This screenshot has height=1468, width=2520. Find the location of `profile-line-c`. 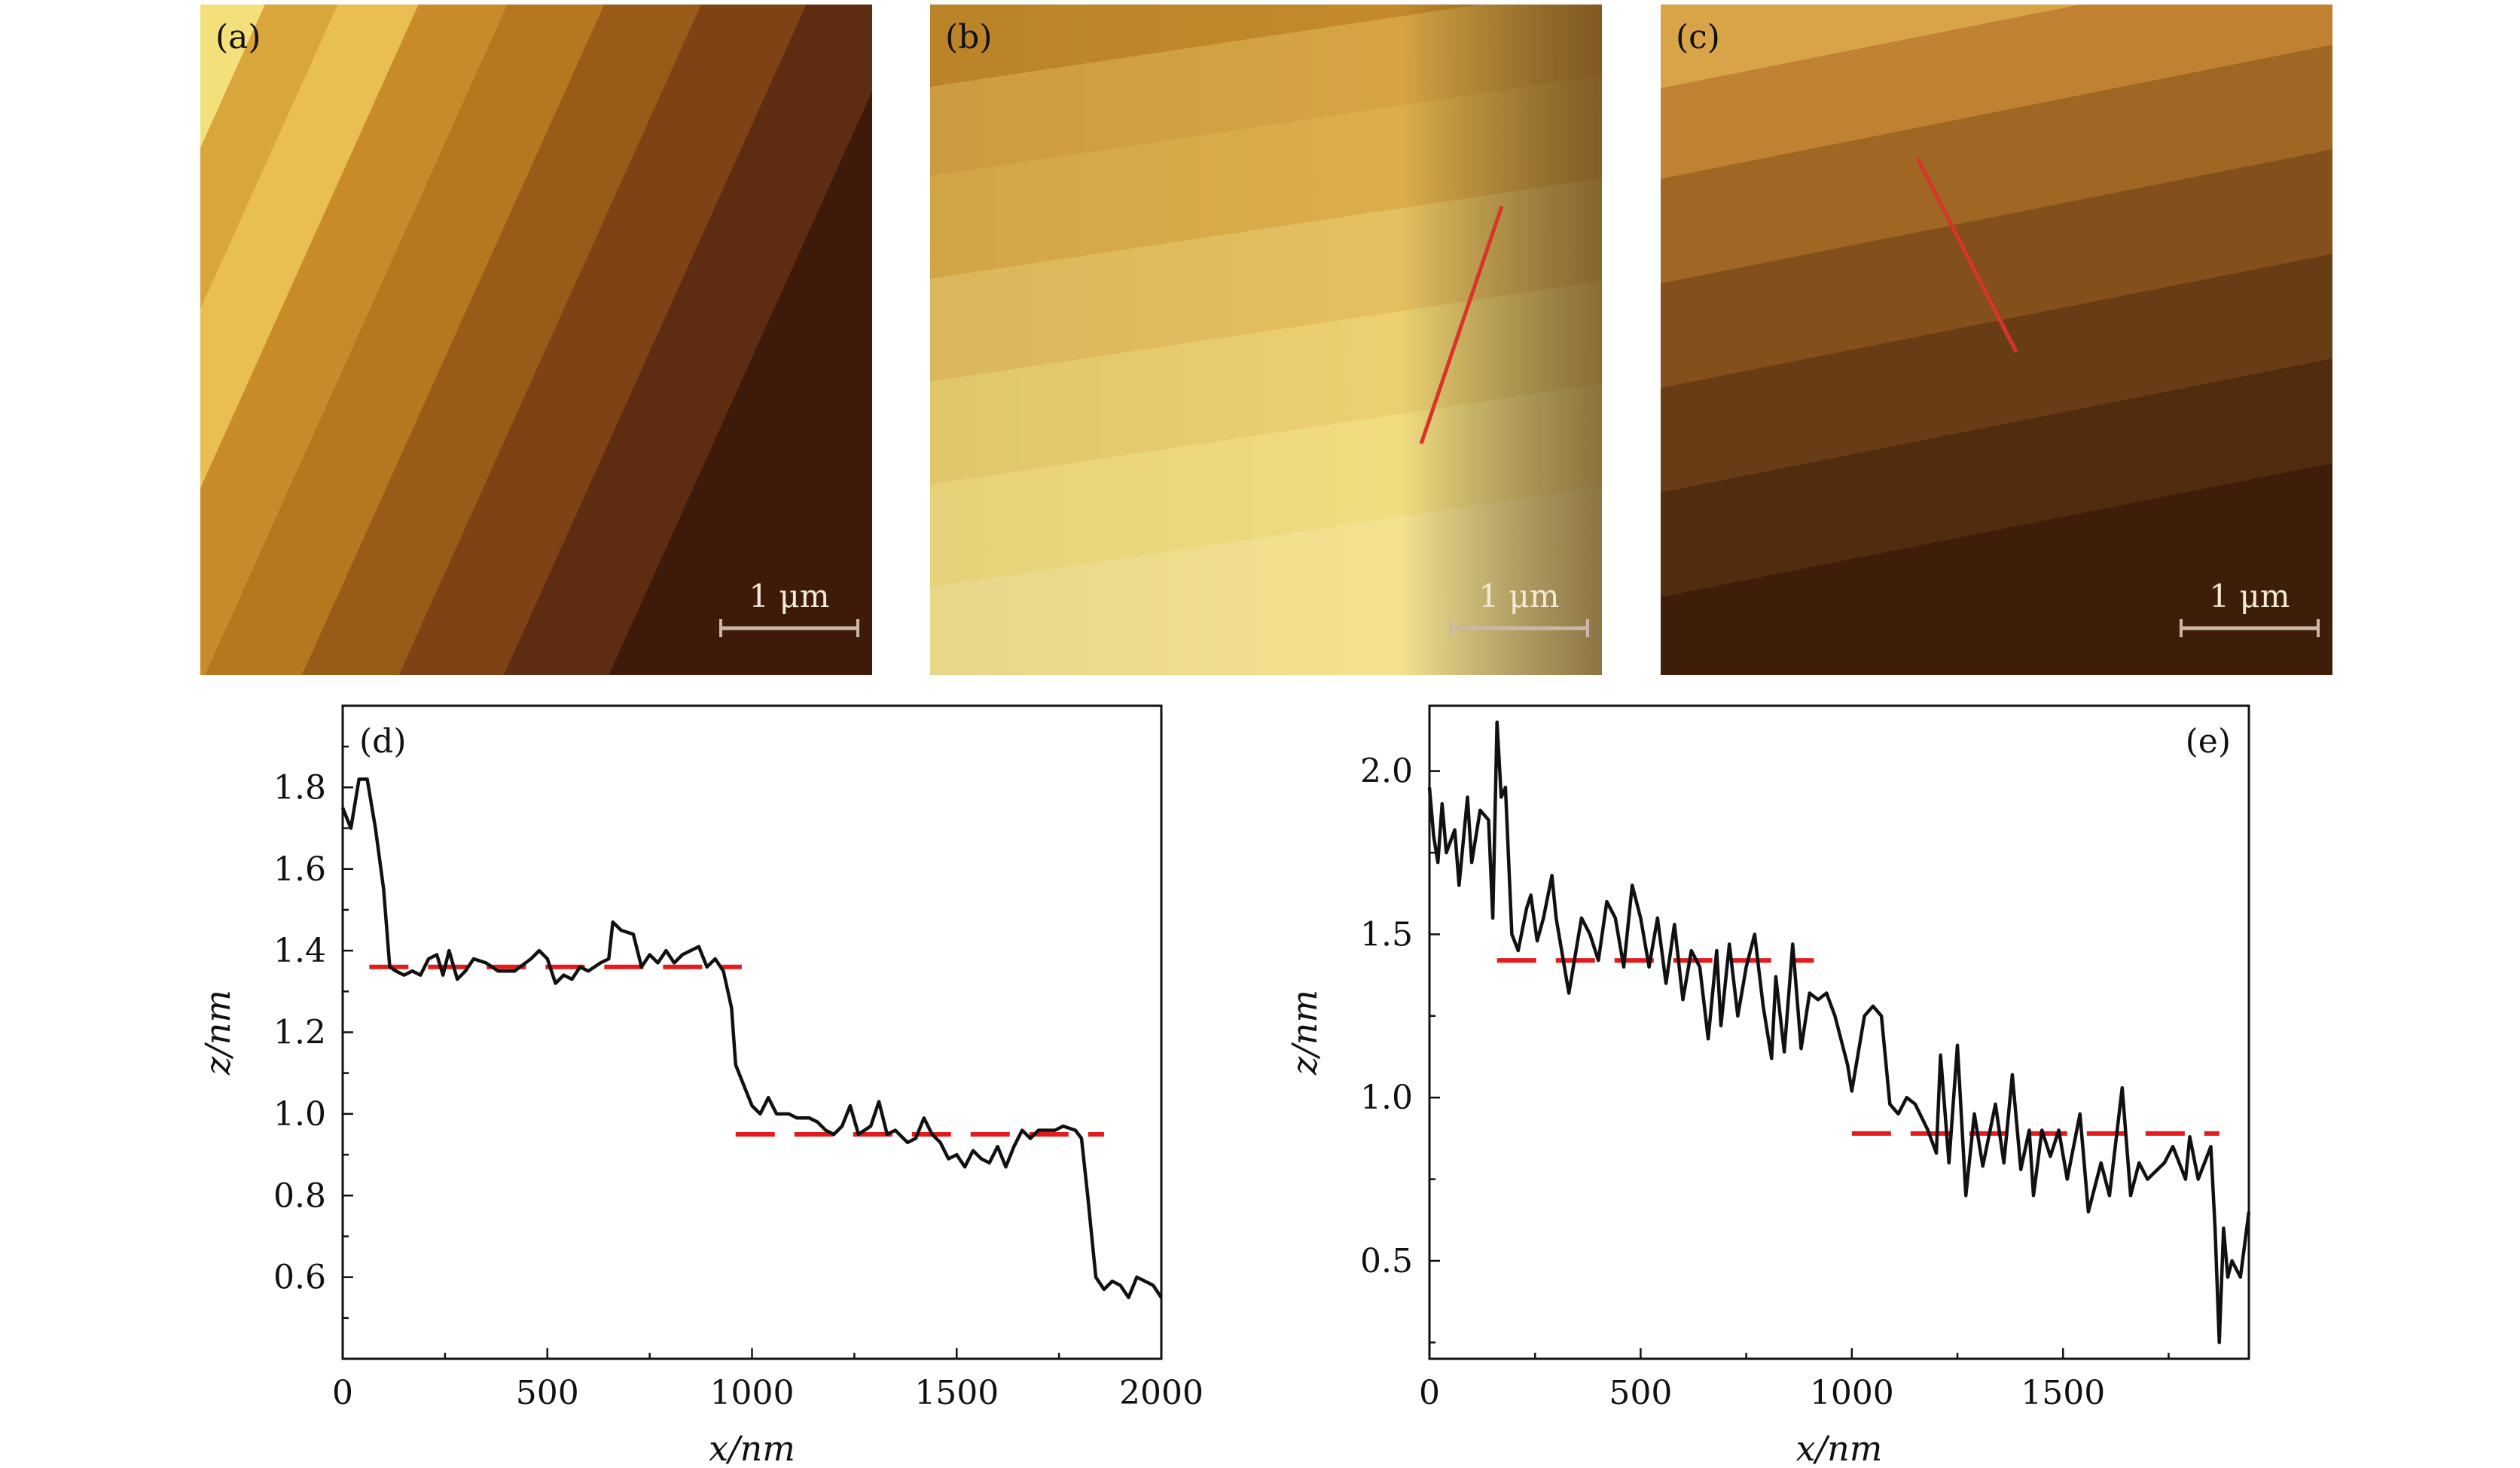

profile-line-c is located at coordinates (1966, 255).